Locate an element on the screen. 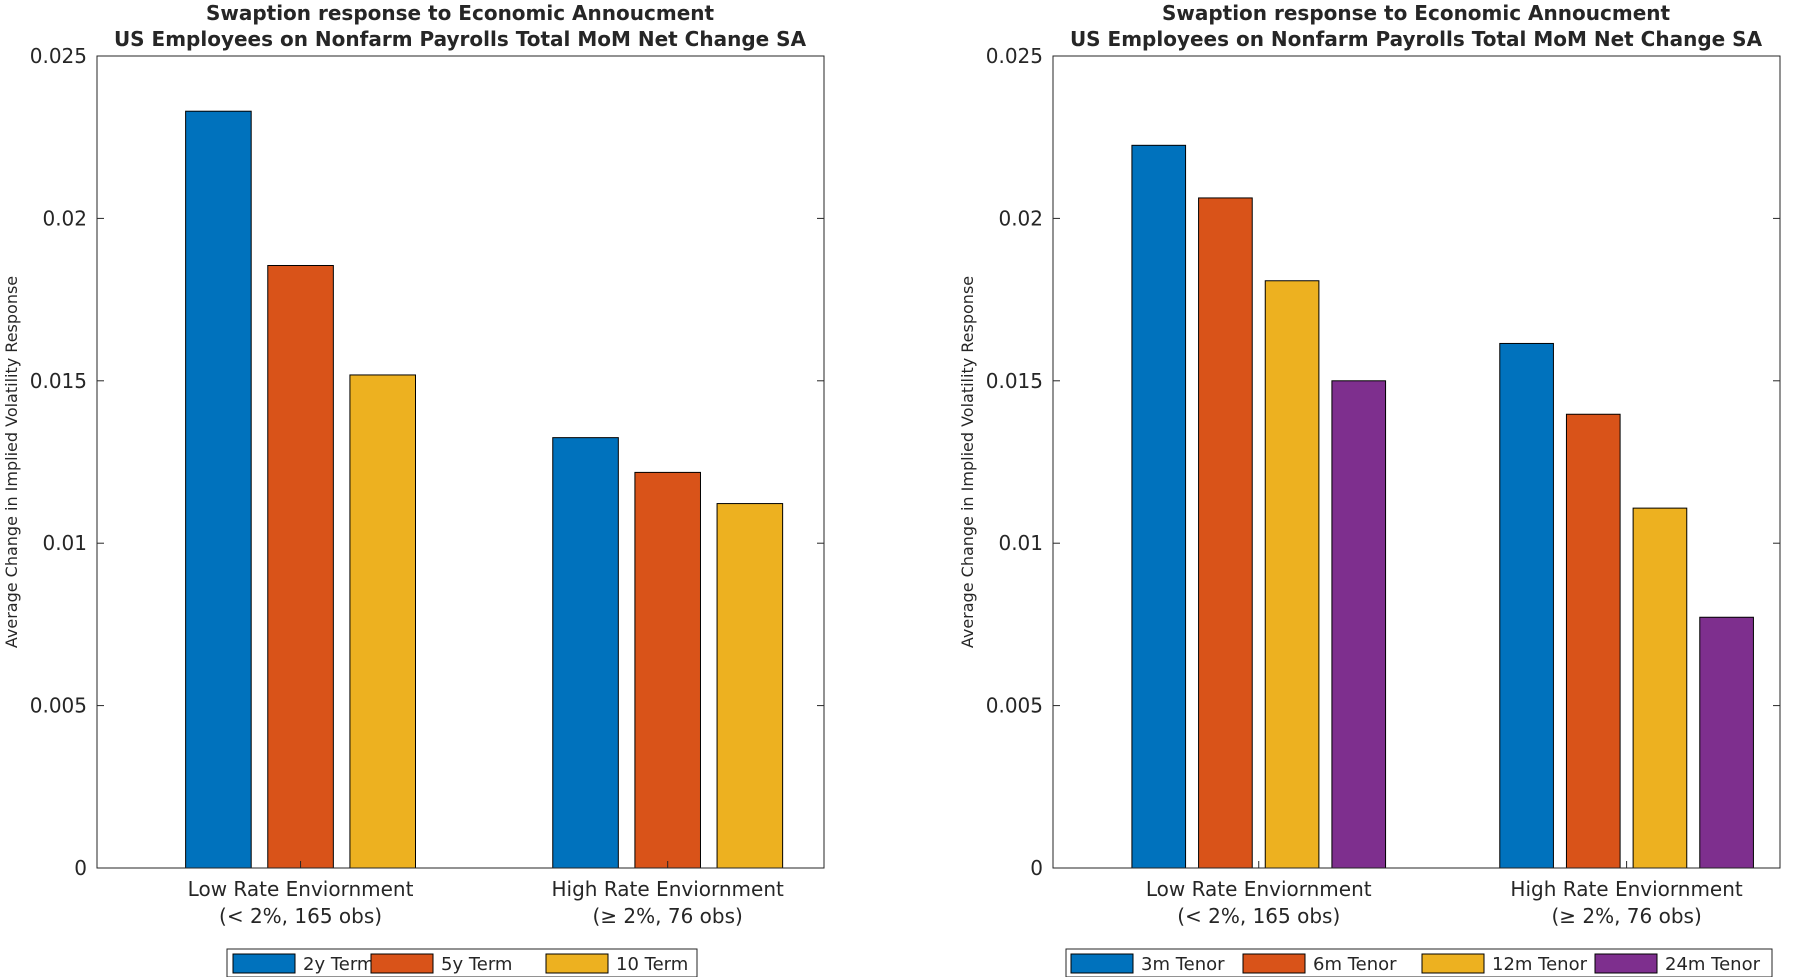  legend: 2y Term 5y Term 10 Term is located at coordinates (462, 962).